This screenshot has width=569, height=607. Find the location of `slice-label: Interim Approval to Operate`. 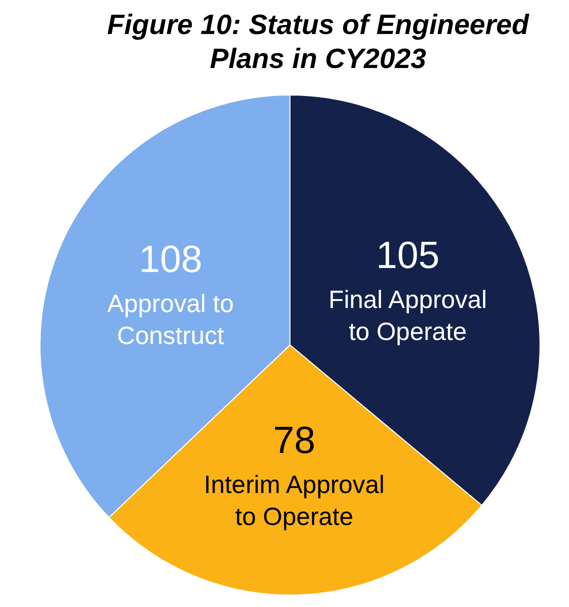

slice-label: Interim Approval to Operate is located at coordinates (294, 500).